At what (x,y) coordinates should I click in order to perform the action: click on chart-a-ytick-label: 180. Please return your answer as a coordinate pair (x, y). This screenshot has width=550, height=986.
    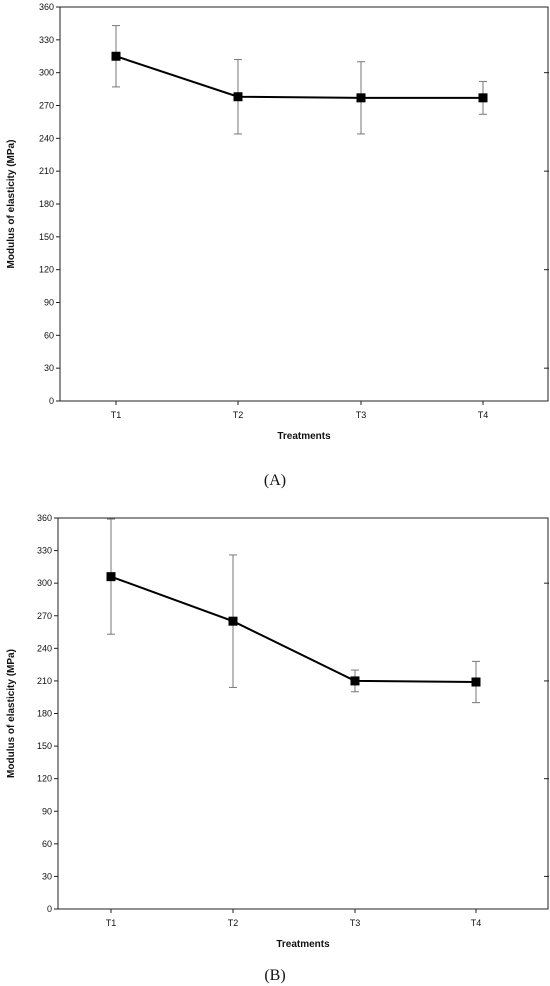
    Looking at the image, I should click on (46, 204).